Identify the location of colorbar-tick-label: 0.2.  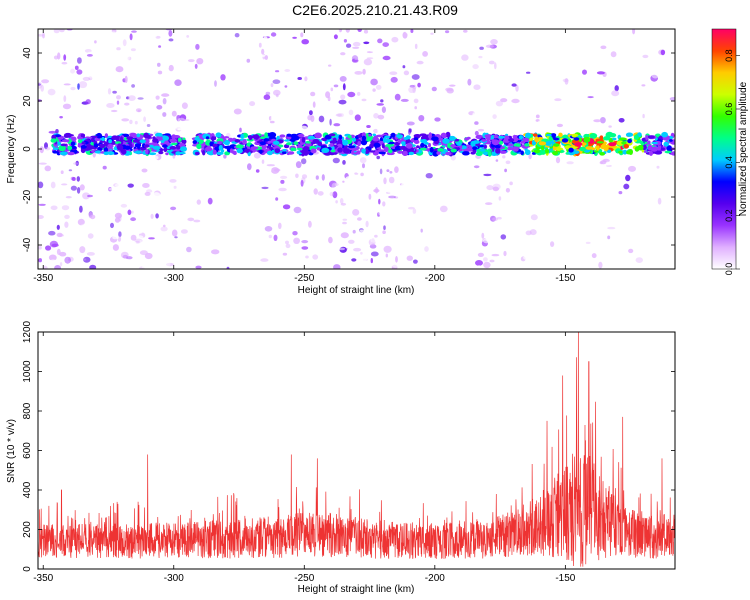
(729, 215).